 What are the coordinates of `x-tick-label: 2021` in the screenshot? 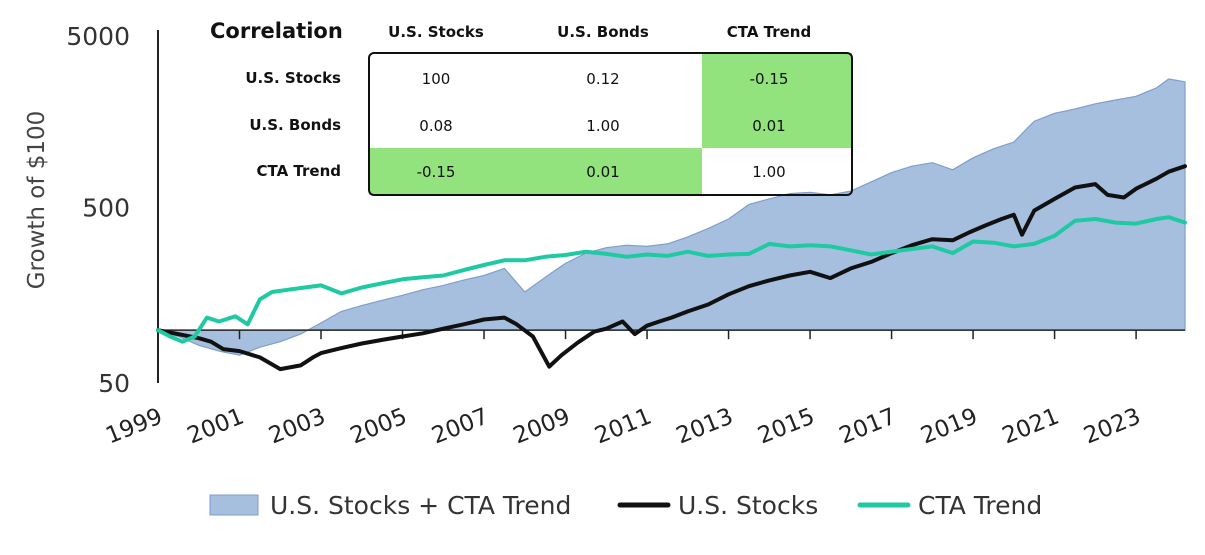 It's located at (1031, 426).